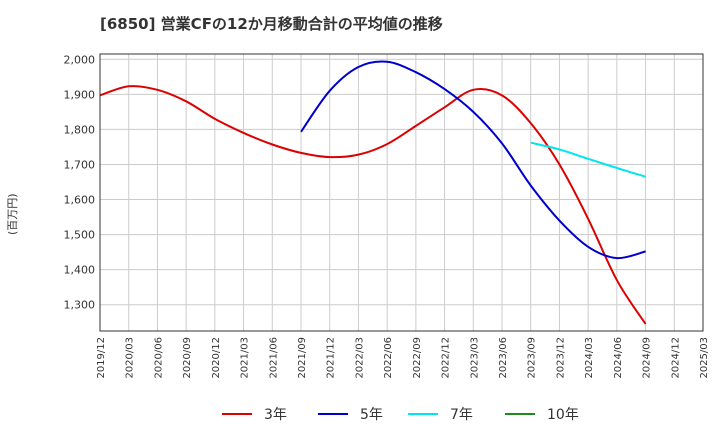  Describe the element at coordinates (704, 358) in the screenshot. I see `x-tick-label: 2025/03` at that location.